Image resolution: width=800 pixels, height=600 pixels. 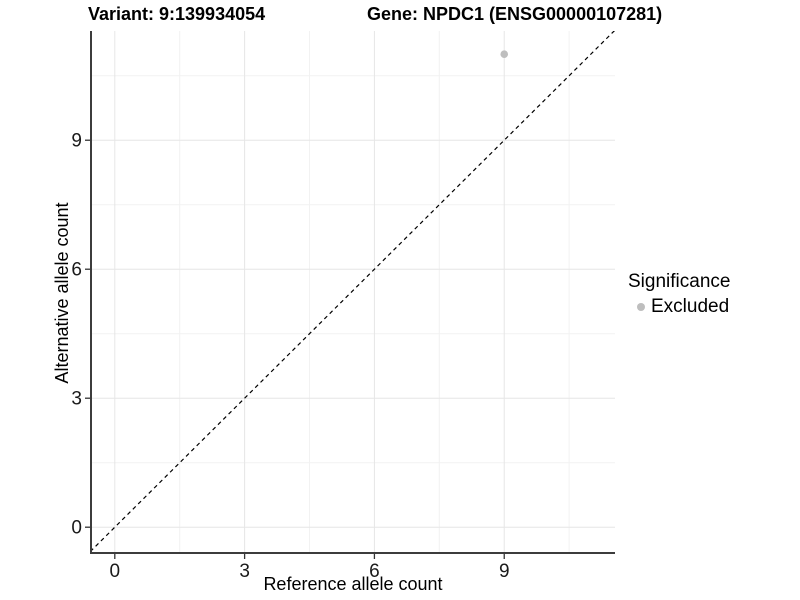 What do you see at coordinates (244, 571) in the screenshot?
I see `x-tick-label: 3` at bounding box center [244, 571].